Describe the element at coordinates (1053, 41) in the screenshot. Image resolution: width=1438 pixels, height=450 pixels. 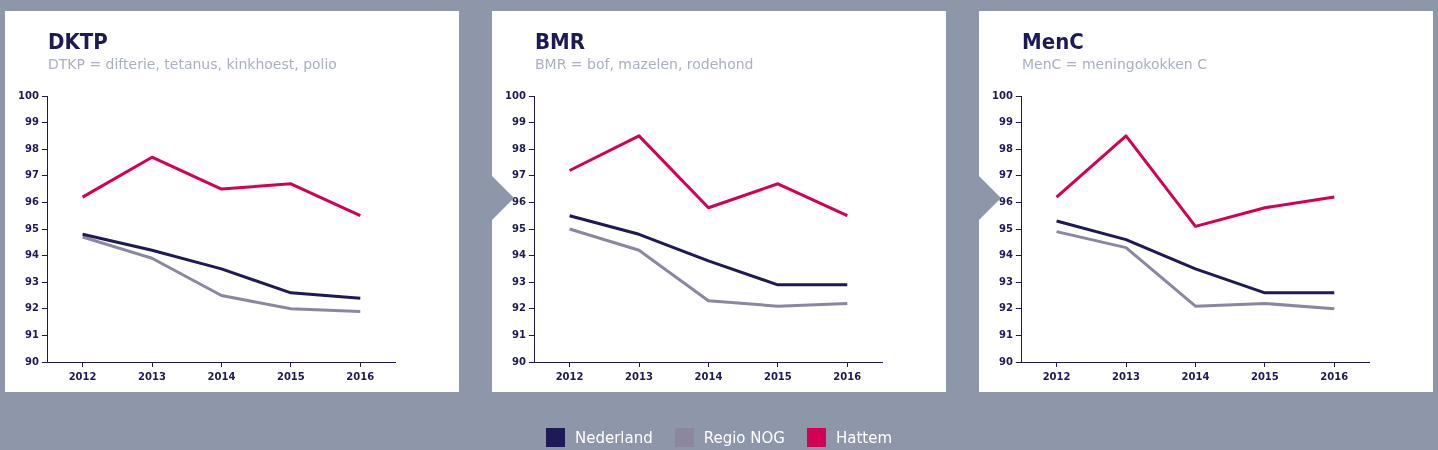
I see `chart-title: MenC` at that location.